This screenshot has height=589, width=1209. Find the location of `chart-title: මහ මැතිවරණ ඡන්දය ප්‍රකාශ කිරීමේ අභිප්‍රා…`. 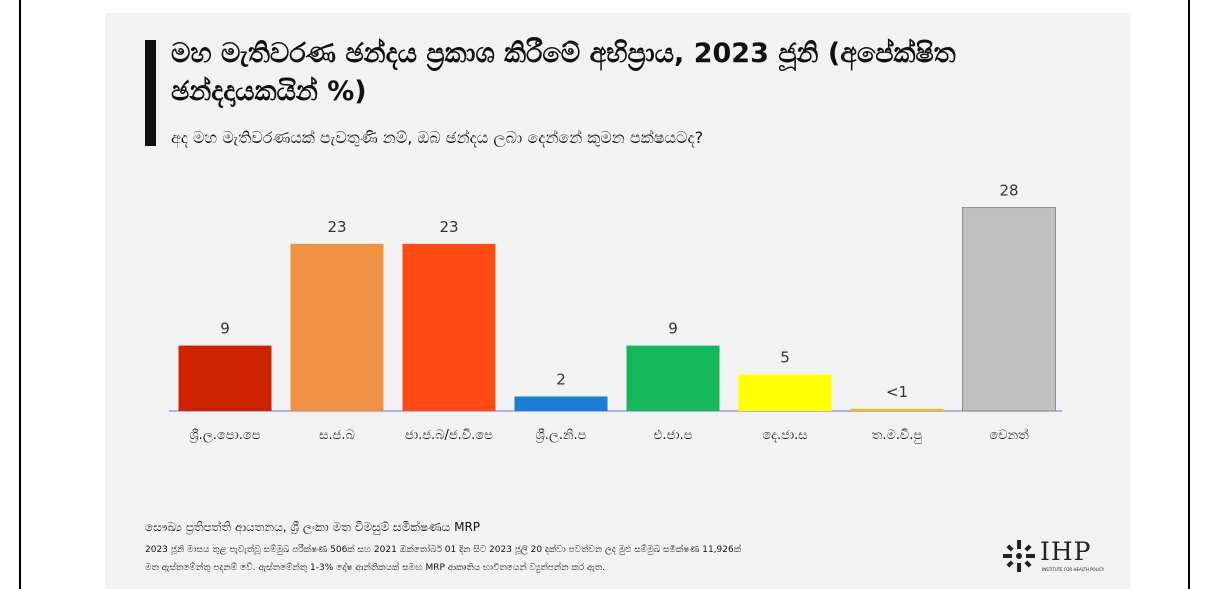

chart-title: මහ මැතිවරණ ඡන්දය ප්‍රකාශ කිරීමේ අභිප්‍රා… is located at coordinates (563, 72).